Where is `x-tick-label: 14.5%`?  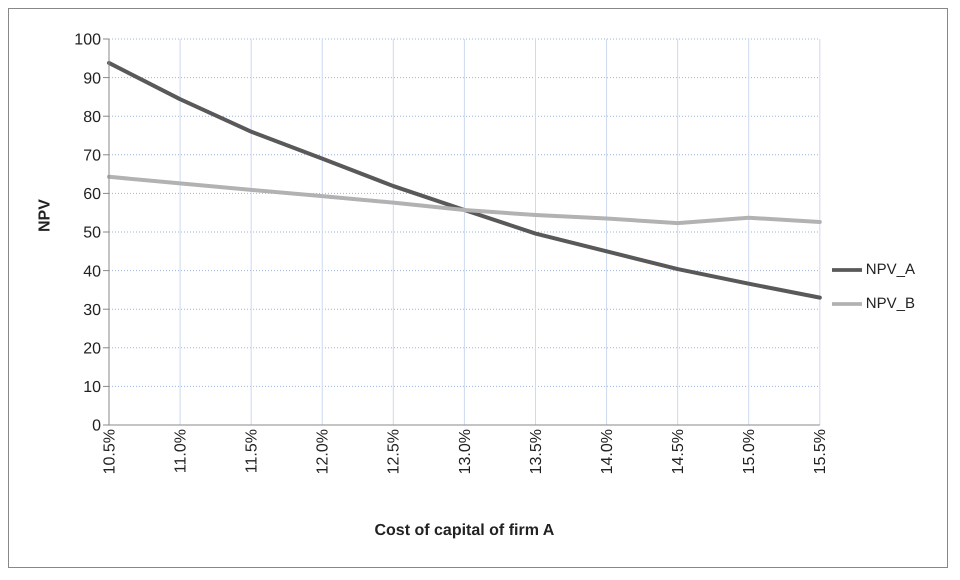
x-tick-label: 14.5% is located at coordinates (678, 451).